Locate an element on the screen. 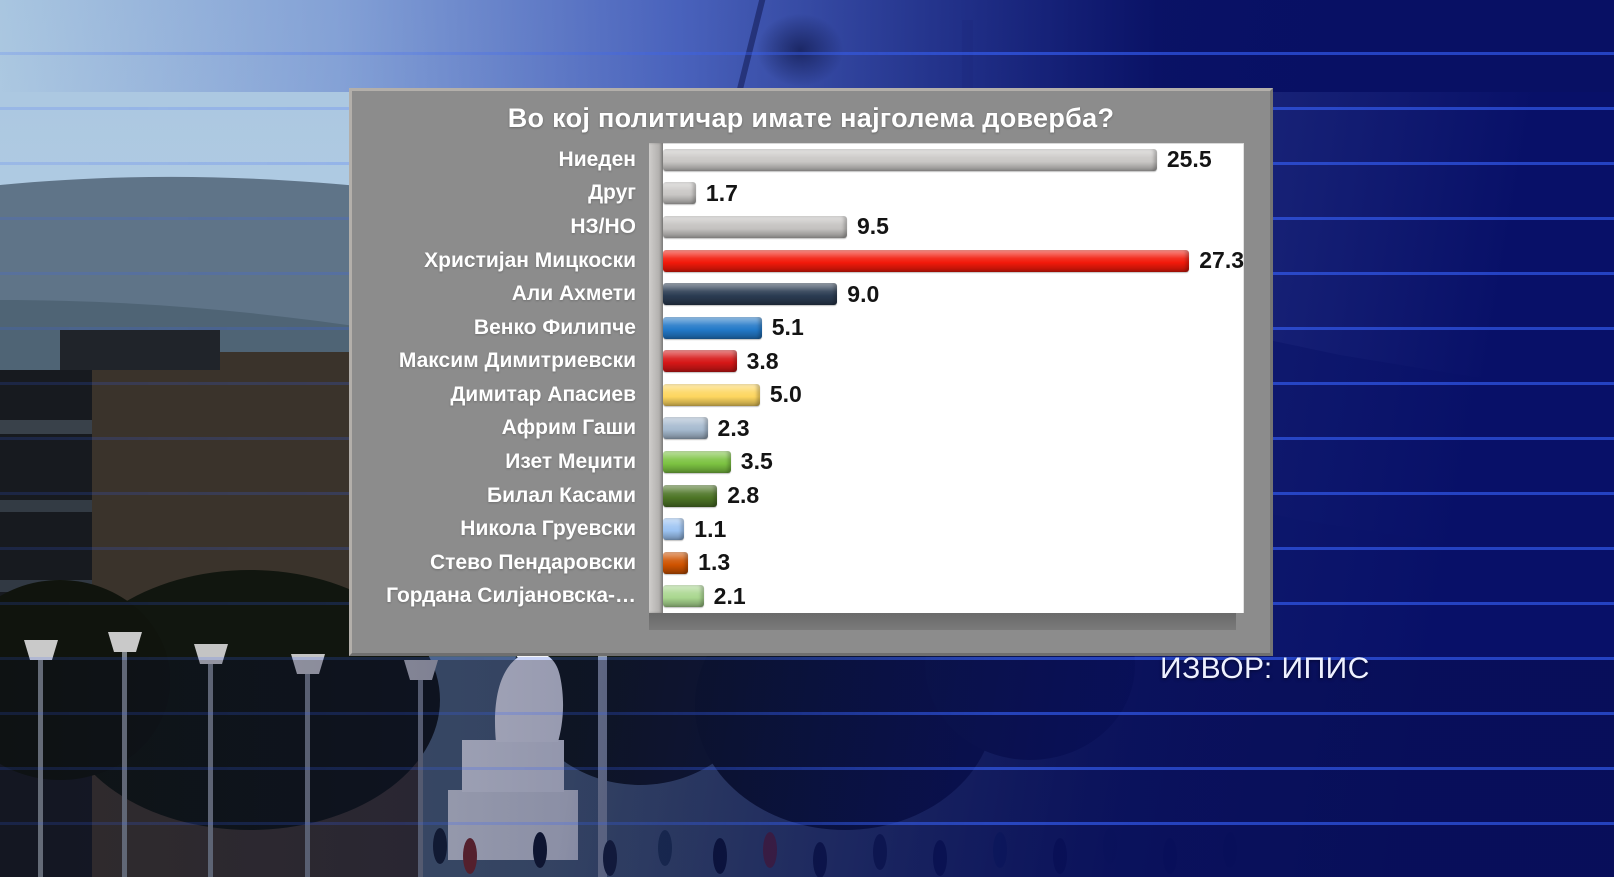  value-label: 3.8 is located at coordinates (762, 360).